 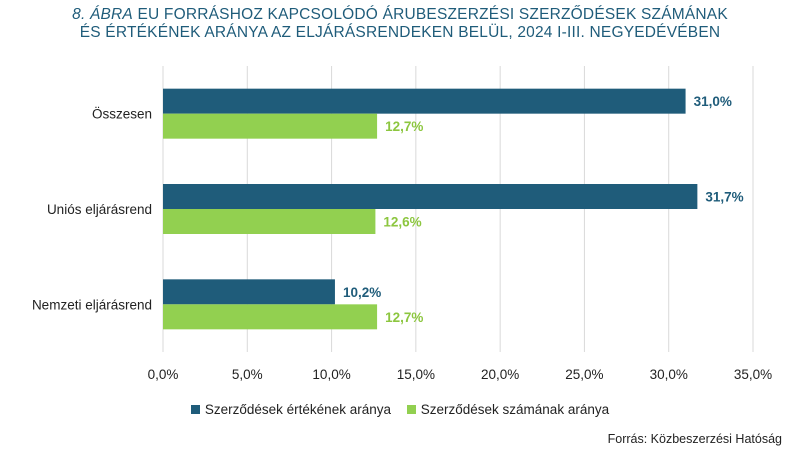 What do you see at coordinates (500, 374) in the screenshot?
I see `x-tick-label: 20,0%` at bounding box center [500, 374].